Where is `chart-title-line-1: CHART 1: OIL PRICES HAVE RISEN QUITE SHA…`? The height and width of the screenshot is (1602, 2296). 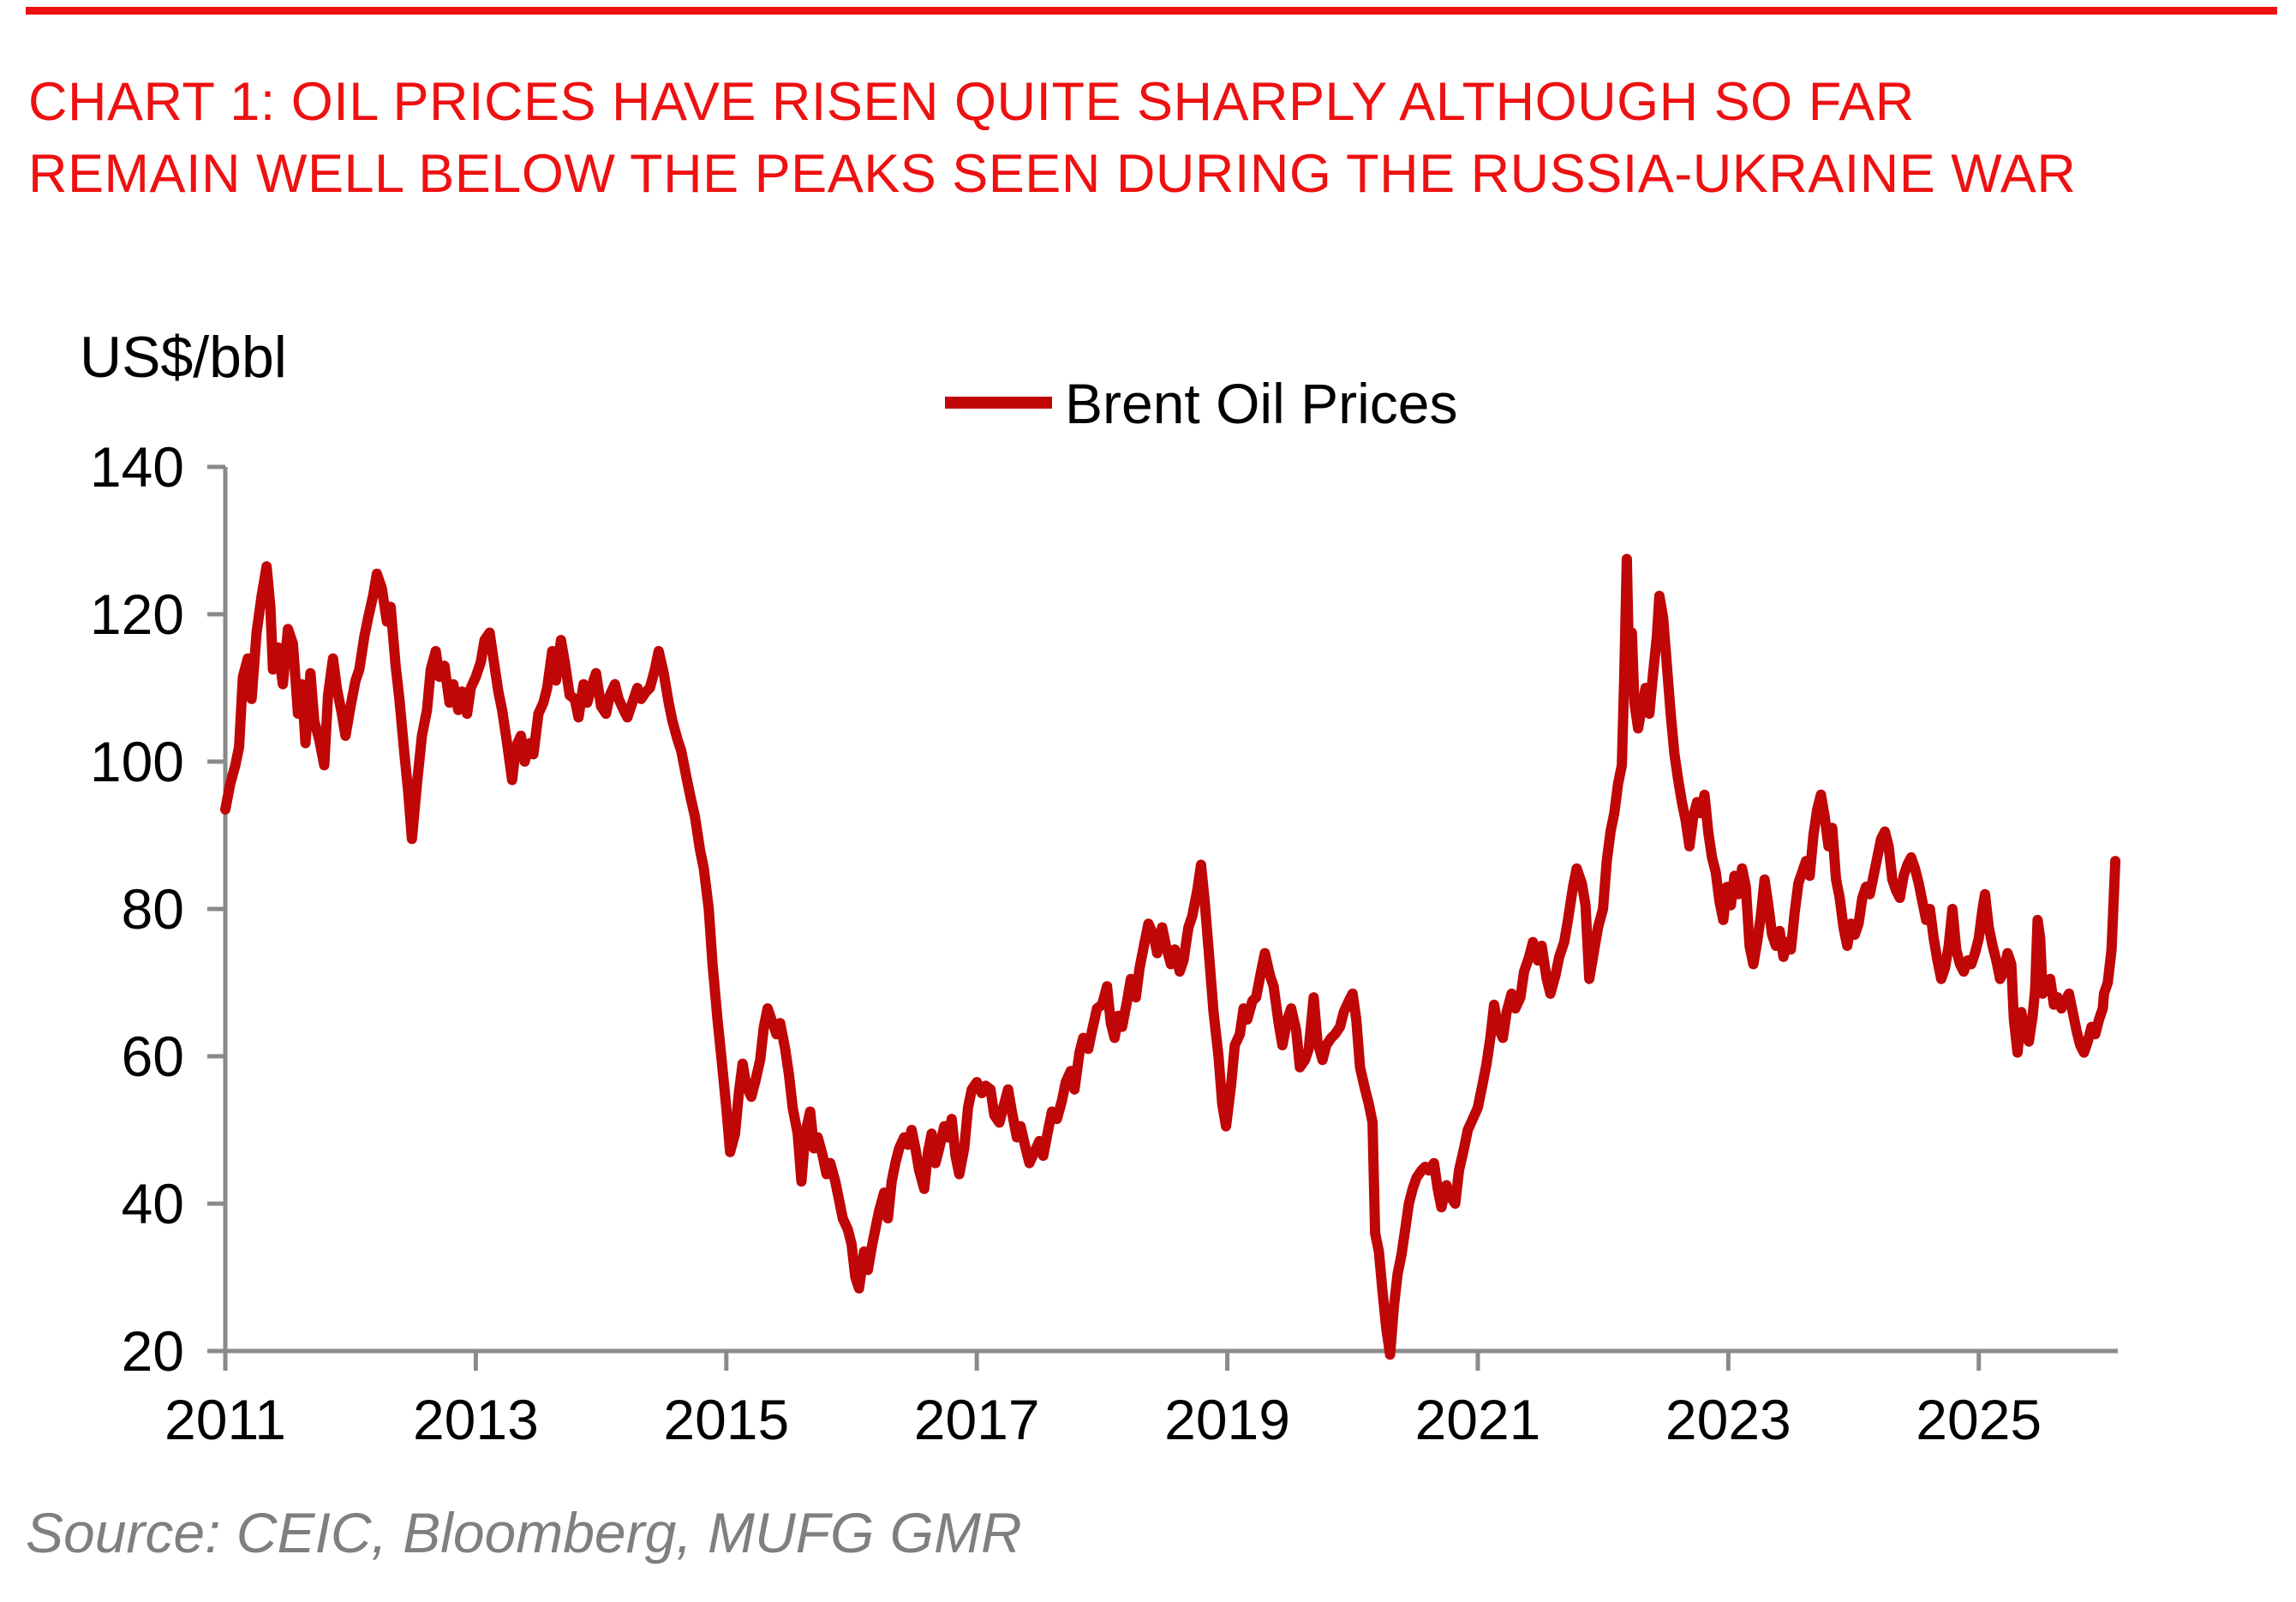
chart-title-line-1: CHART 1: OIL PRICES HAVE RISEN QUITE SHA… is located at coordinates (971, 102).